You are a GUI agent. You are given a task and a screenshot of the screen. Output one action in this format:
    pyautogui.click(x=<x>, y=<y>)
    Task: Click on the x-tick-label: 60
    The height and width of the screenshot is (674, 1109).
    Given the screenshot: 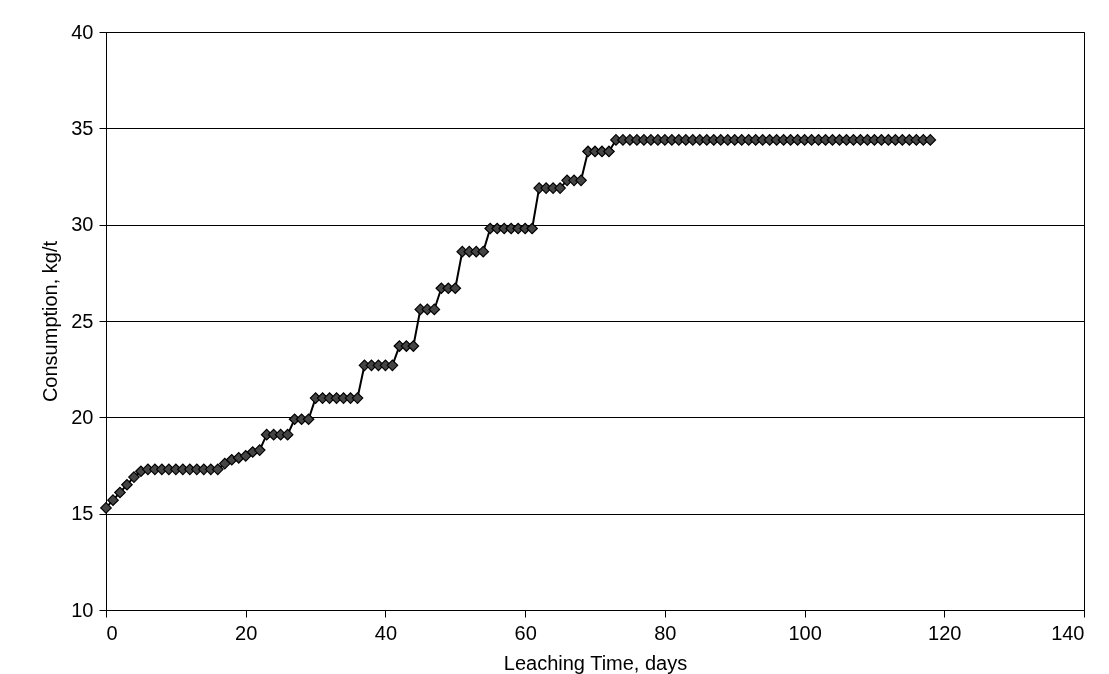 What is the action you would take?
    pyautogui.click(x=525, y=632)
    